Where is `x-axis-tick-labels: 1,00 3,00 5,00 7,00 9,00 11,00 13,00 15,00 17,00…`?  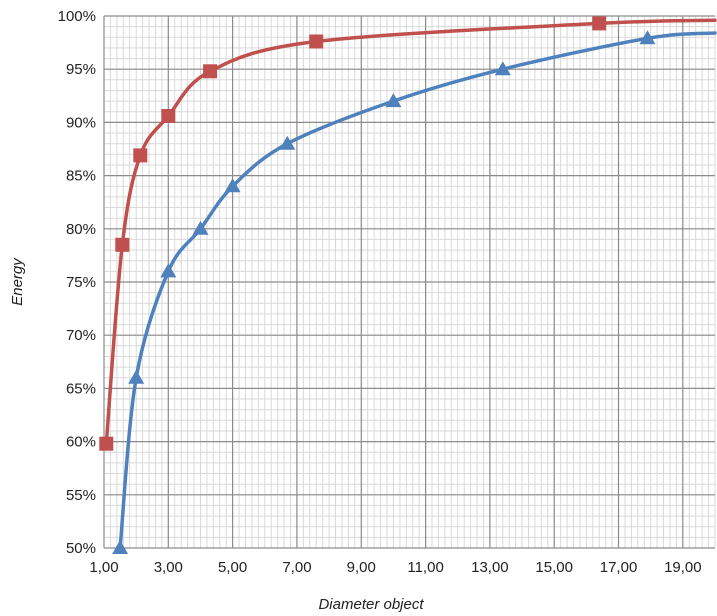 x-axis-tick-labels: 1,00 3,00 5,00 7,00 9,00 11,00 13,00 15,00 17,00… is located at coordinates (395, 567).